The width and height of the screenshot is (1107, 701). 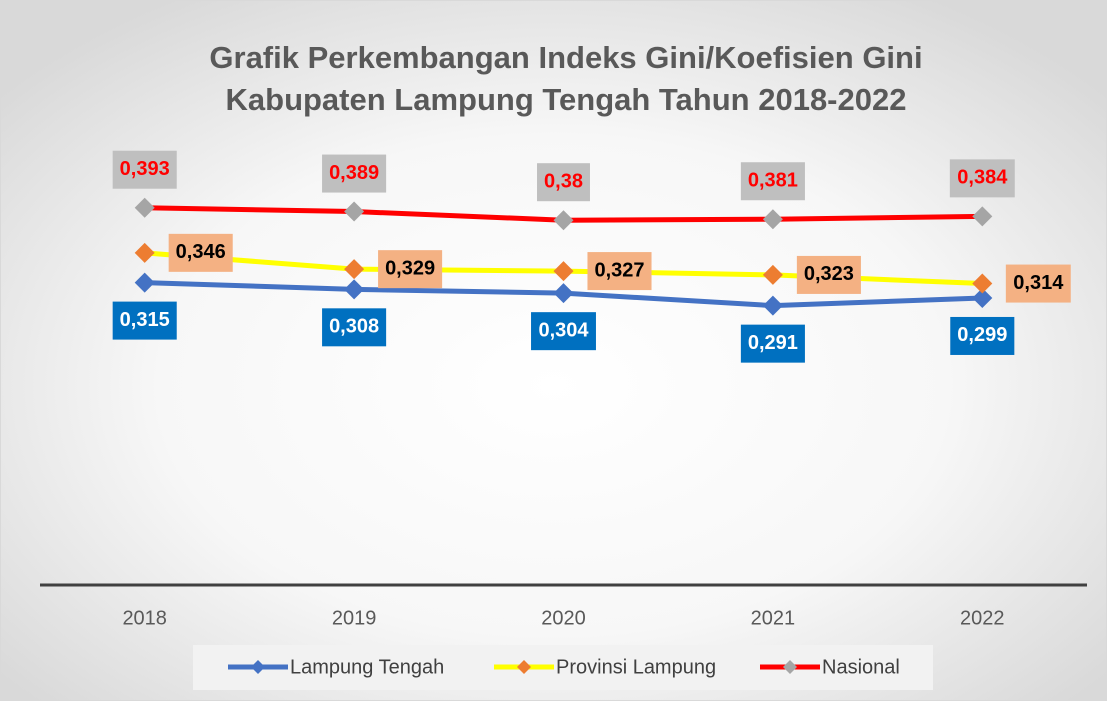 What do you see at coordinates (354, 618) in the screenshot?
I see `x-tick-label: 2019` at bounding box center [354, 618].